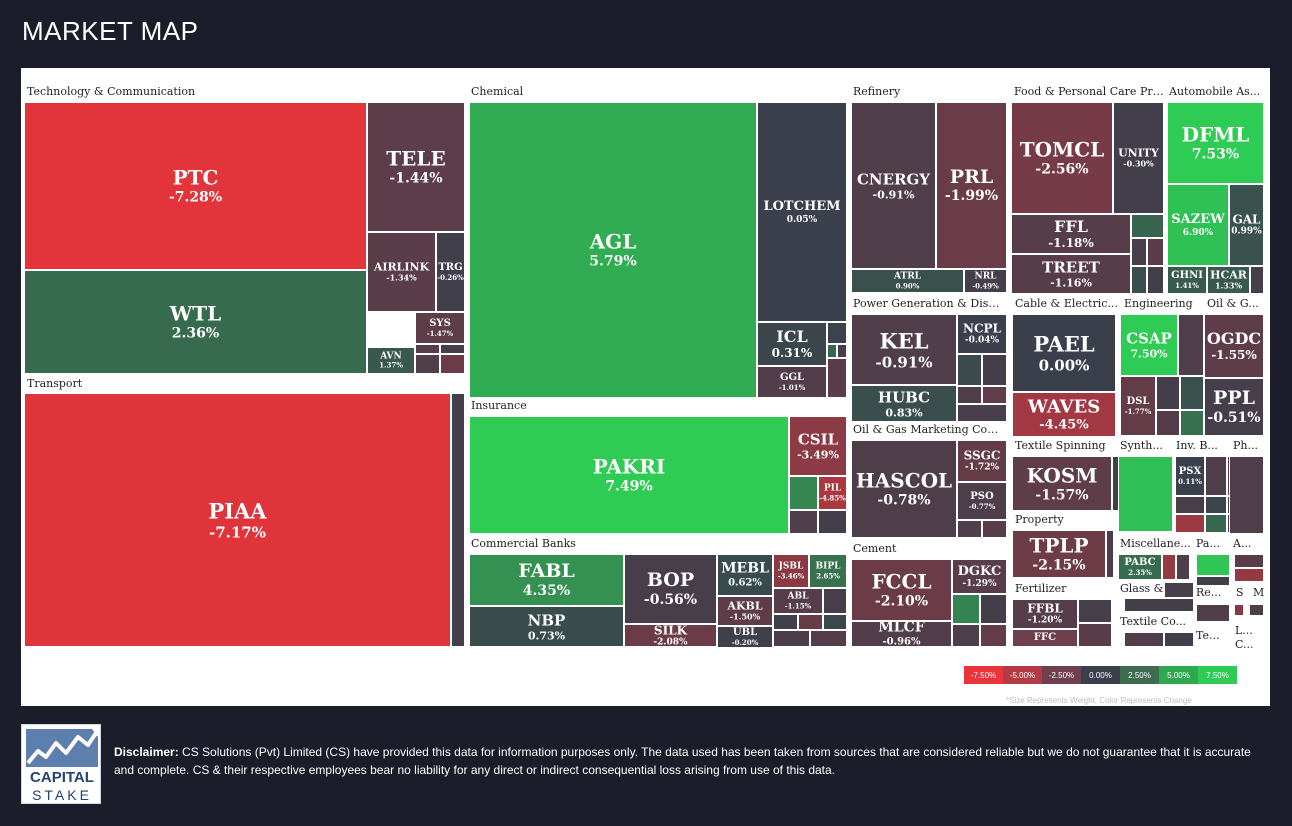  I want to click on stock-tile-pabc: PABC 2.35%, so click(1140, 567).